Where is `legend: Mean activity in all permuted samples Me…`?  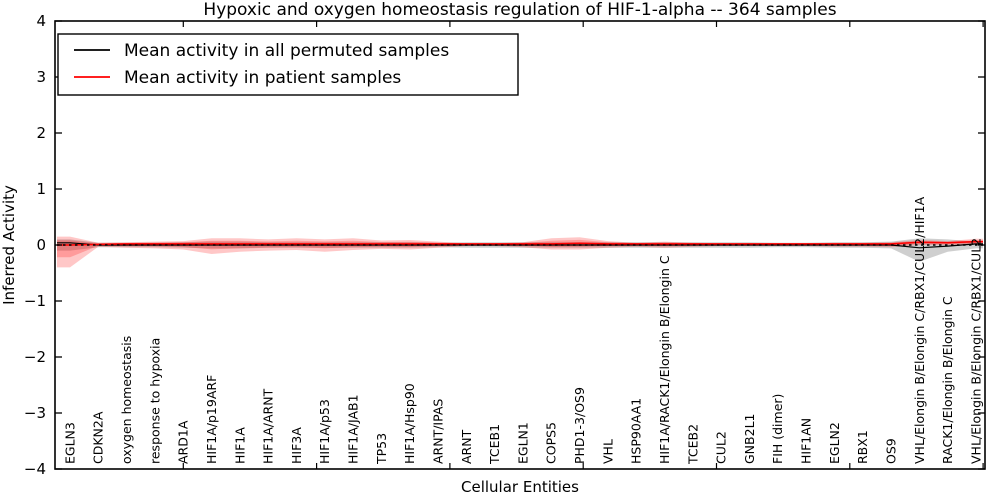
legend: Mean activity in all permuted samples Me… is located at coordinates (288, 64).